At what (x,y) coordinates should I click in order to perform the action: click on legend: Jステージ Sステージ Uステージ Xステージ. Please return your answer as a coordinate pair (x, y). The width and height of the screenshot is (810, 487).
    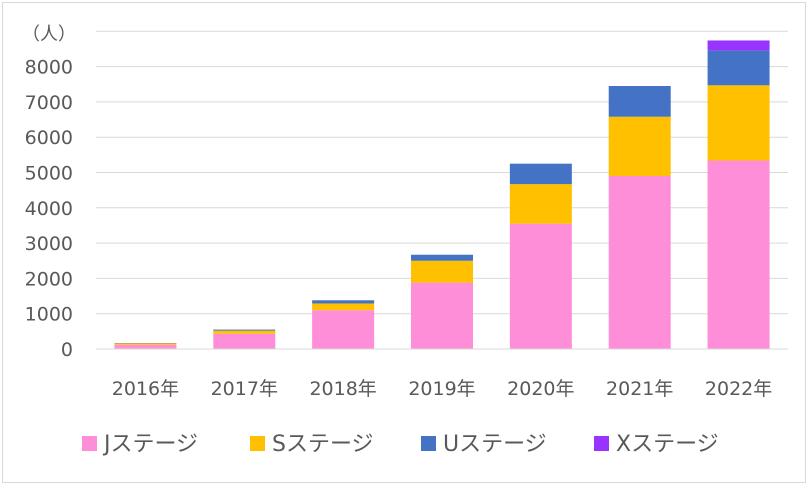
    Looking at the image, I should click on (400, 444).